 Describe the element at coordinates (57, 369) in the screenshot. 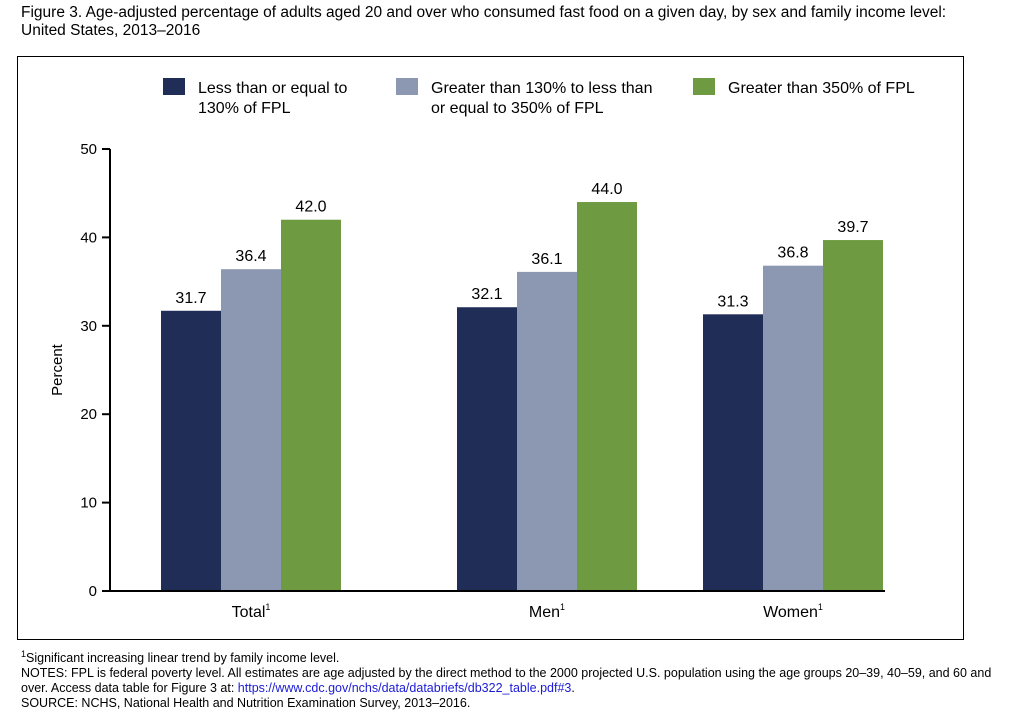

I see `y-axis-title: Percent` at that location.